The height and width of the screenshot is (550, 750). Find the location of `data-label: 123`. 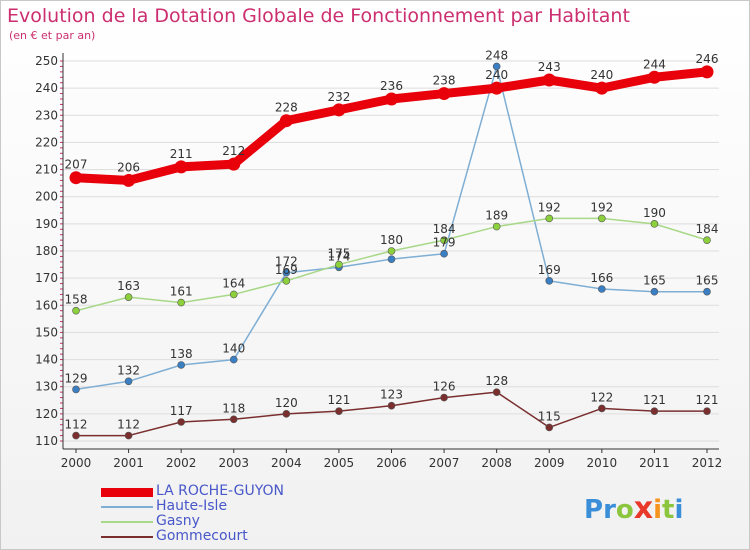

data-label: 123 is located at coordinates (391, 395).